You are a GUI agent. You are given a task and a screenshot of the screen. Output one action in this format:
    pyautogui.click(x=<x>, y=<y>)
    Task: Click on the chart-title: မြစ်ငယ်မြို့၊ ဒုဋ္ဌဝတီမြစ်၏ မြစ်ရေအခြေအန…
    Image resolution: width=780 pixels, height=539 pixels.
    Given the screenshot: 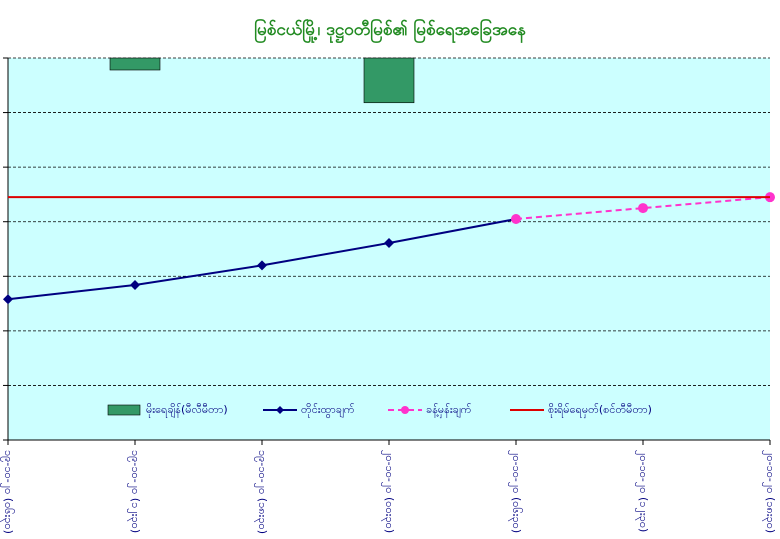 What is the action you would take?
    pyautogui.click(x=390, y=30)
    